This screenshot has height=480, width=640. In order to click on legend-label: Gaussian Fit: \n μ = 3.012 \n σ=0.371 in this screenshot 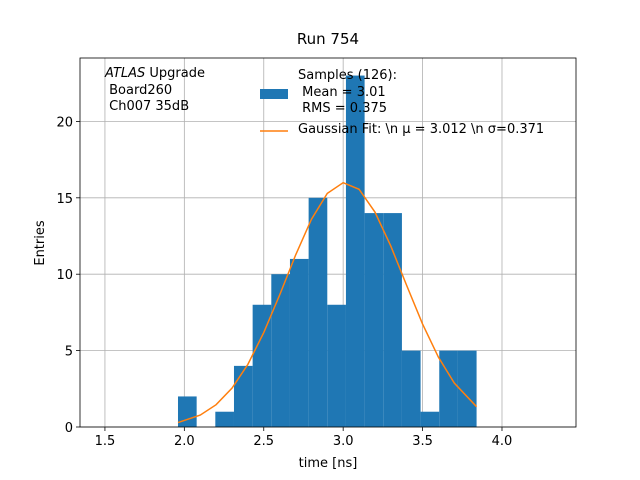, I will do `click(421, 129)`.